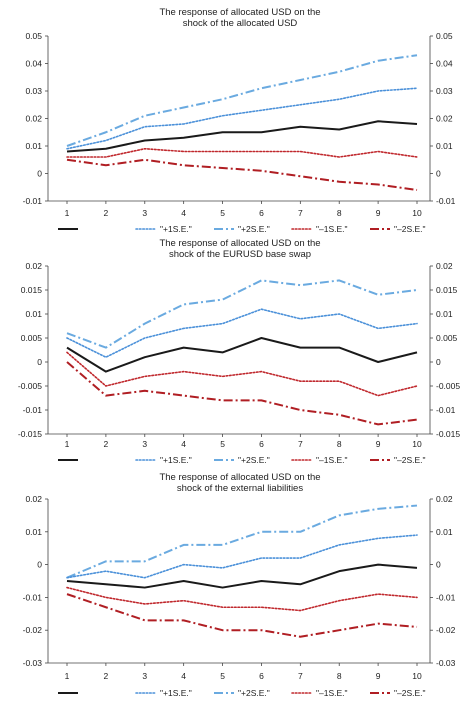 The image size is (474, 712). I want to click on y-tick-label-left: 0.04, so click(33, 64).